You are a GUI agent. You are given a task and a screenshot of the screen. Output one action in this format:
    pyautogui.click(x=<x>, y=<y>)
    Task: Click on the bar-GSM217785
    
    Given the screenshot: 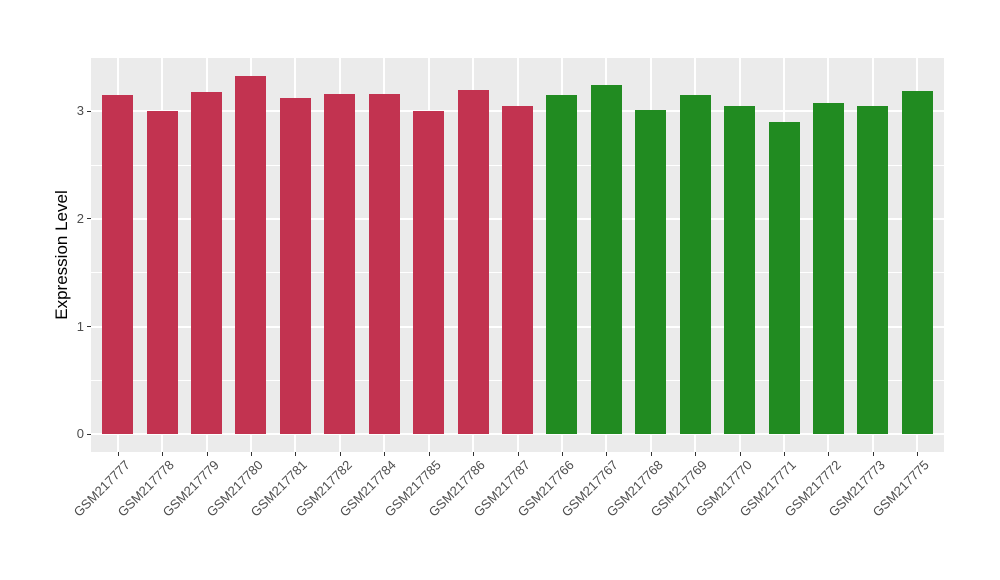 What is the action you would take?
    pyautogui.click(x=429, y=273)
    